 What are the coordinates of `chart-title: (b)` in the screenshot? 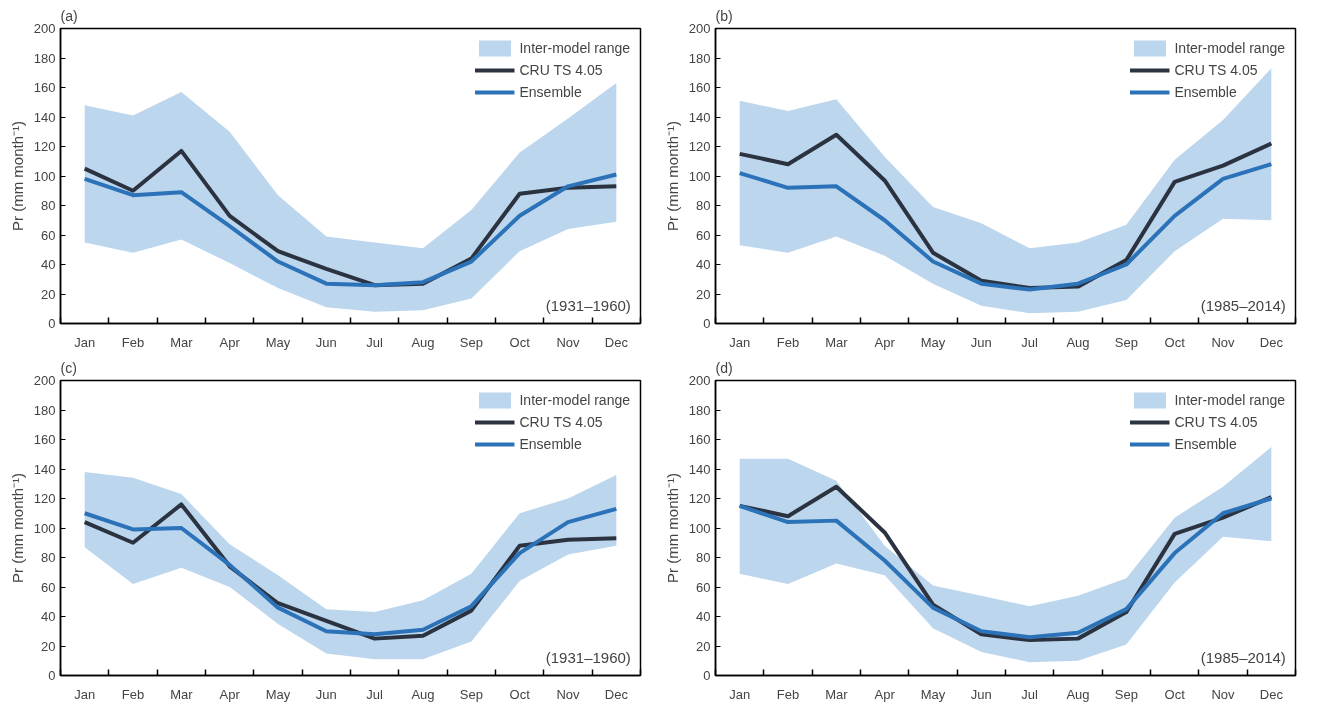 It's located at (724, 15).